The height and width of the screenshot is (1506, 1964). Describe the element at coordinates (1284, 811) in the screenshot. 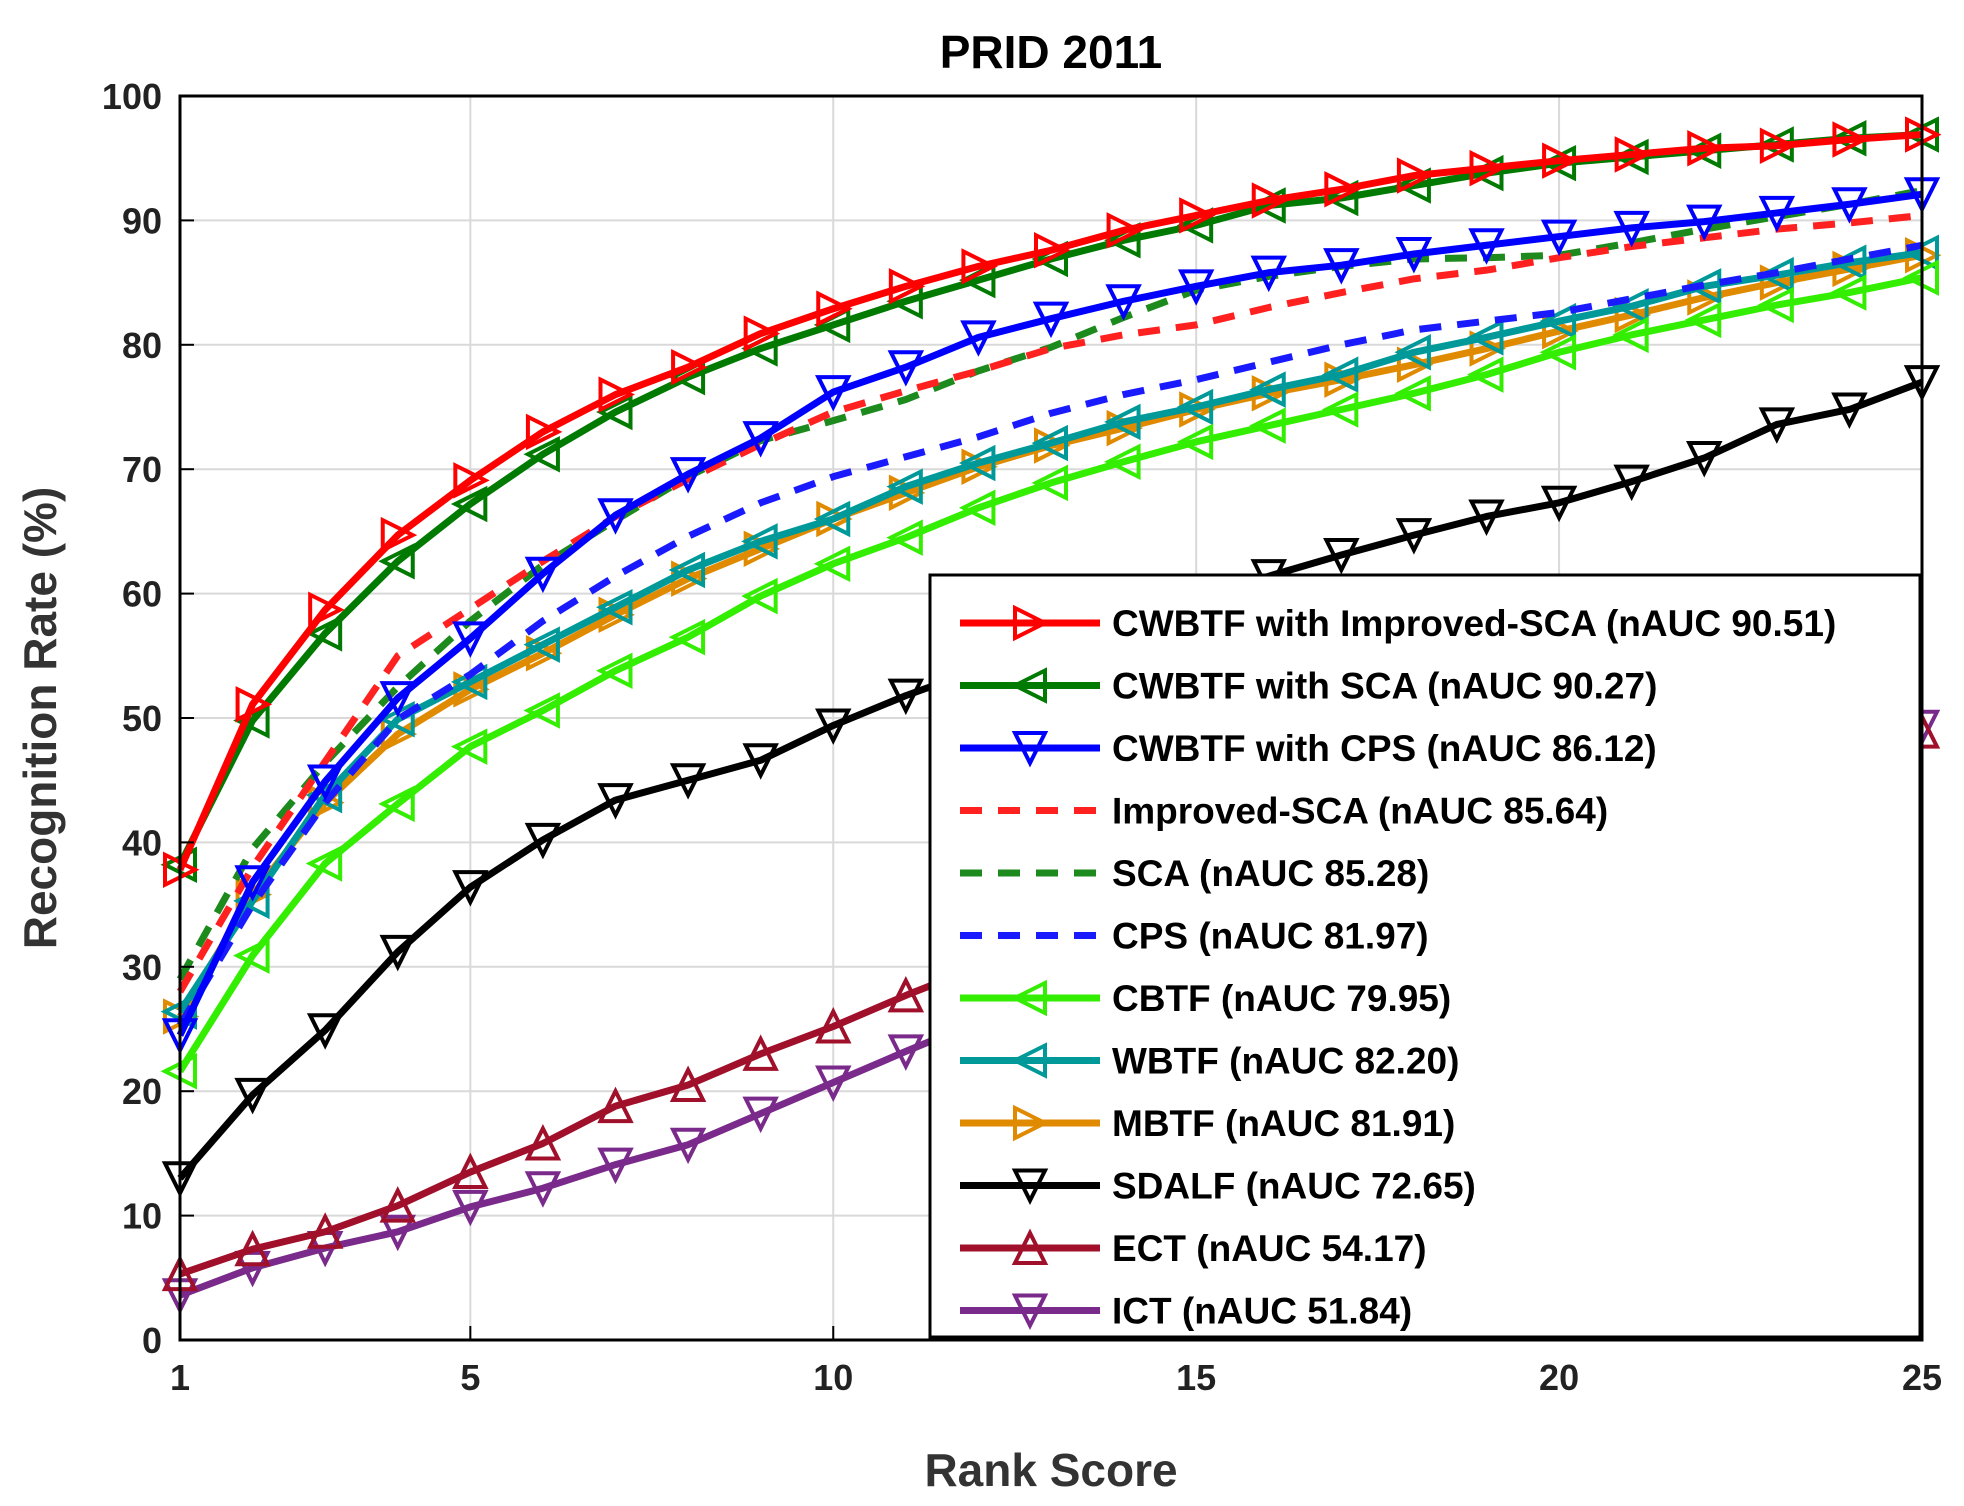

I see `legend-item: Improved-SCA (nAUC 85.64)` at that location.